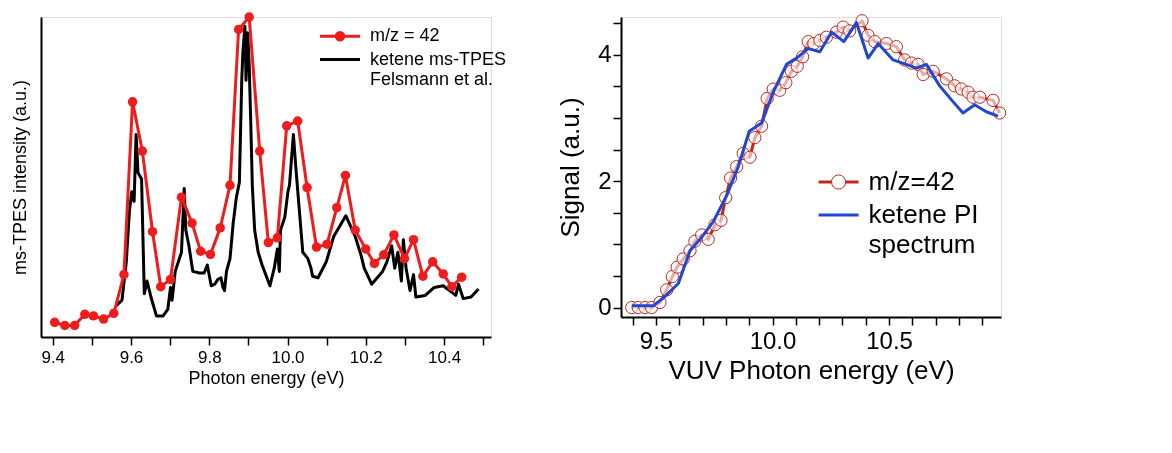 This screenshot has height=453, width=1172. What do you see at coordinates (131, 357) in the screenshot?
I see `x-tick-label: 9.6` at bounding box center [131, 357].